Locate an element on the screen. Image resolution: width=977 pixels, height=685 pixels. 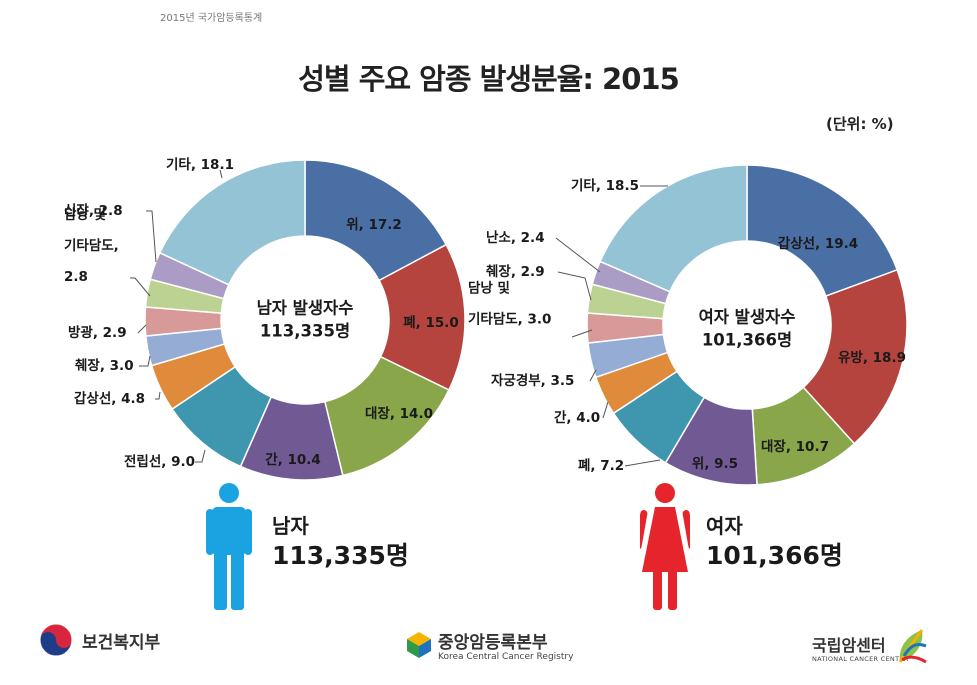
slice-label: 위, 17.2 is located at coordinates (374, 225).